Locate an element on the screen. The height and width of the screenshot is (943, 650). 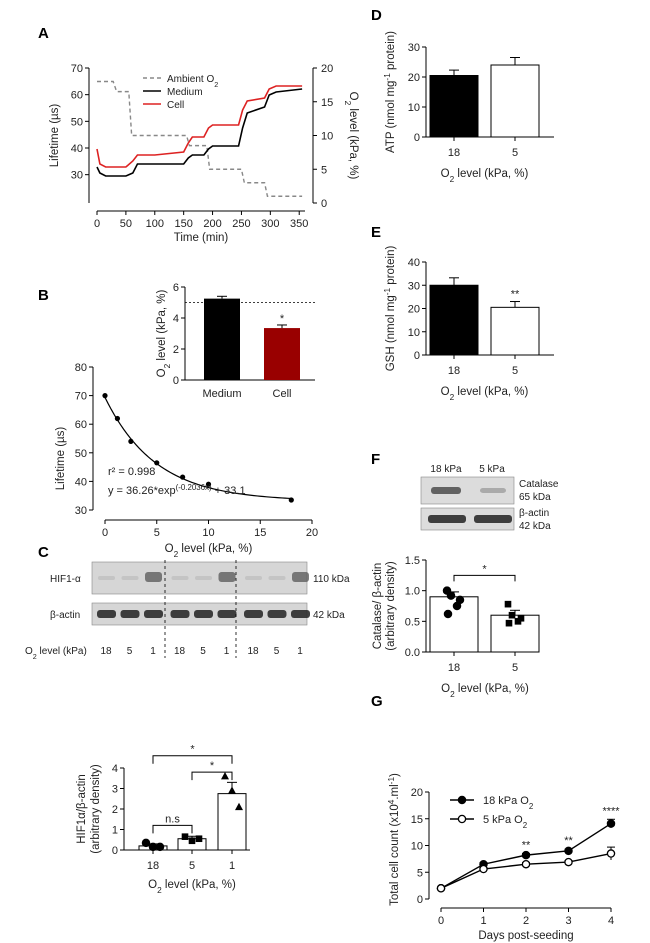
g-x-tick-label: 4 is located at coordinates (611, 921).